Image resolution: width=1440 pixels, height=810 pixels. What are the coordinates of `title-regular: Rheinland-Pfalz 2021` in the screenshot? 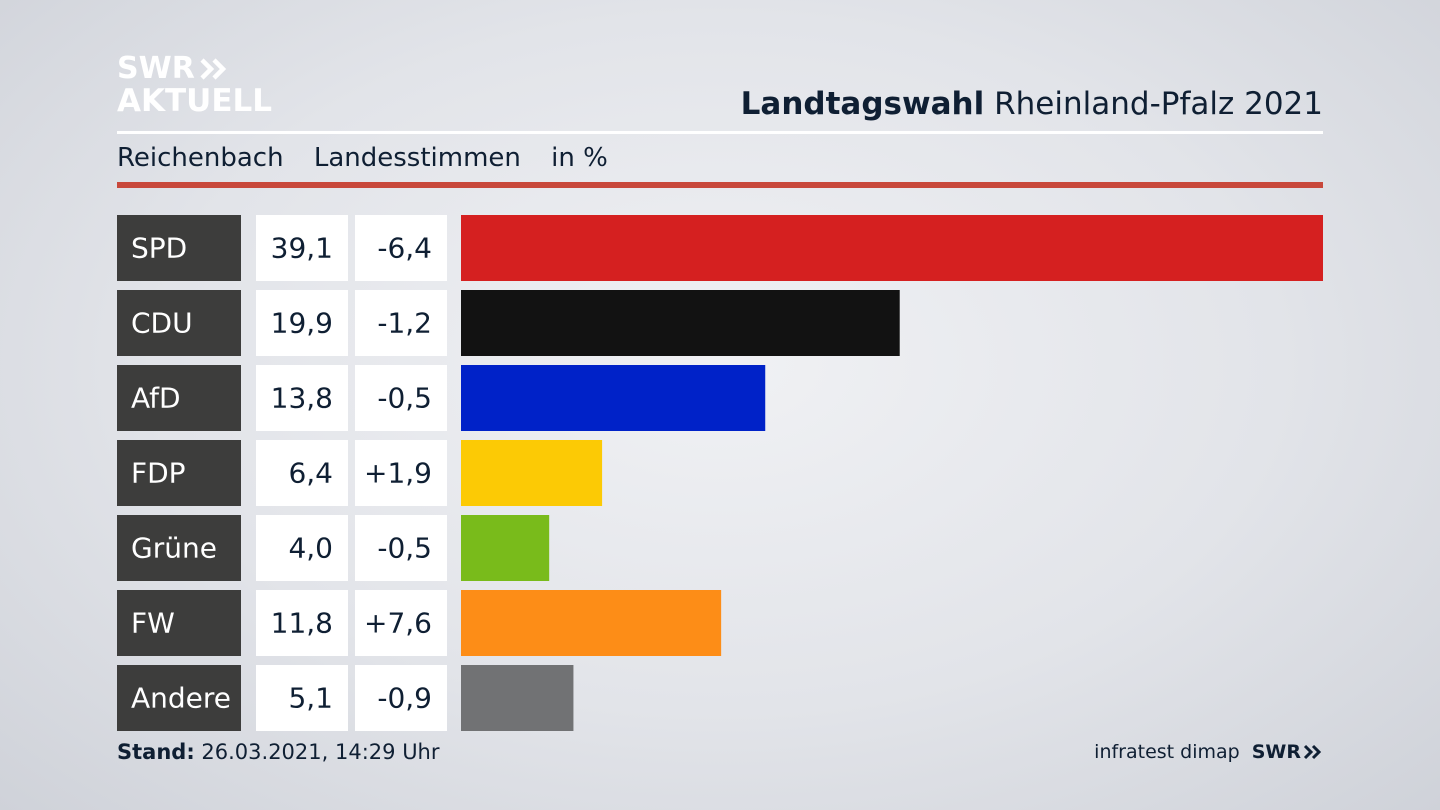 It's located at (1158, 104).